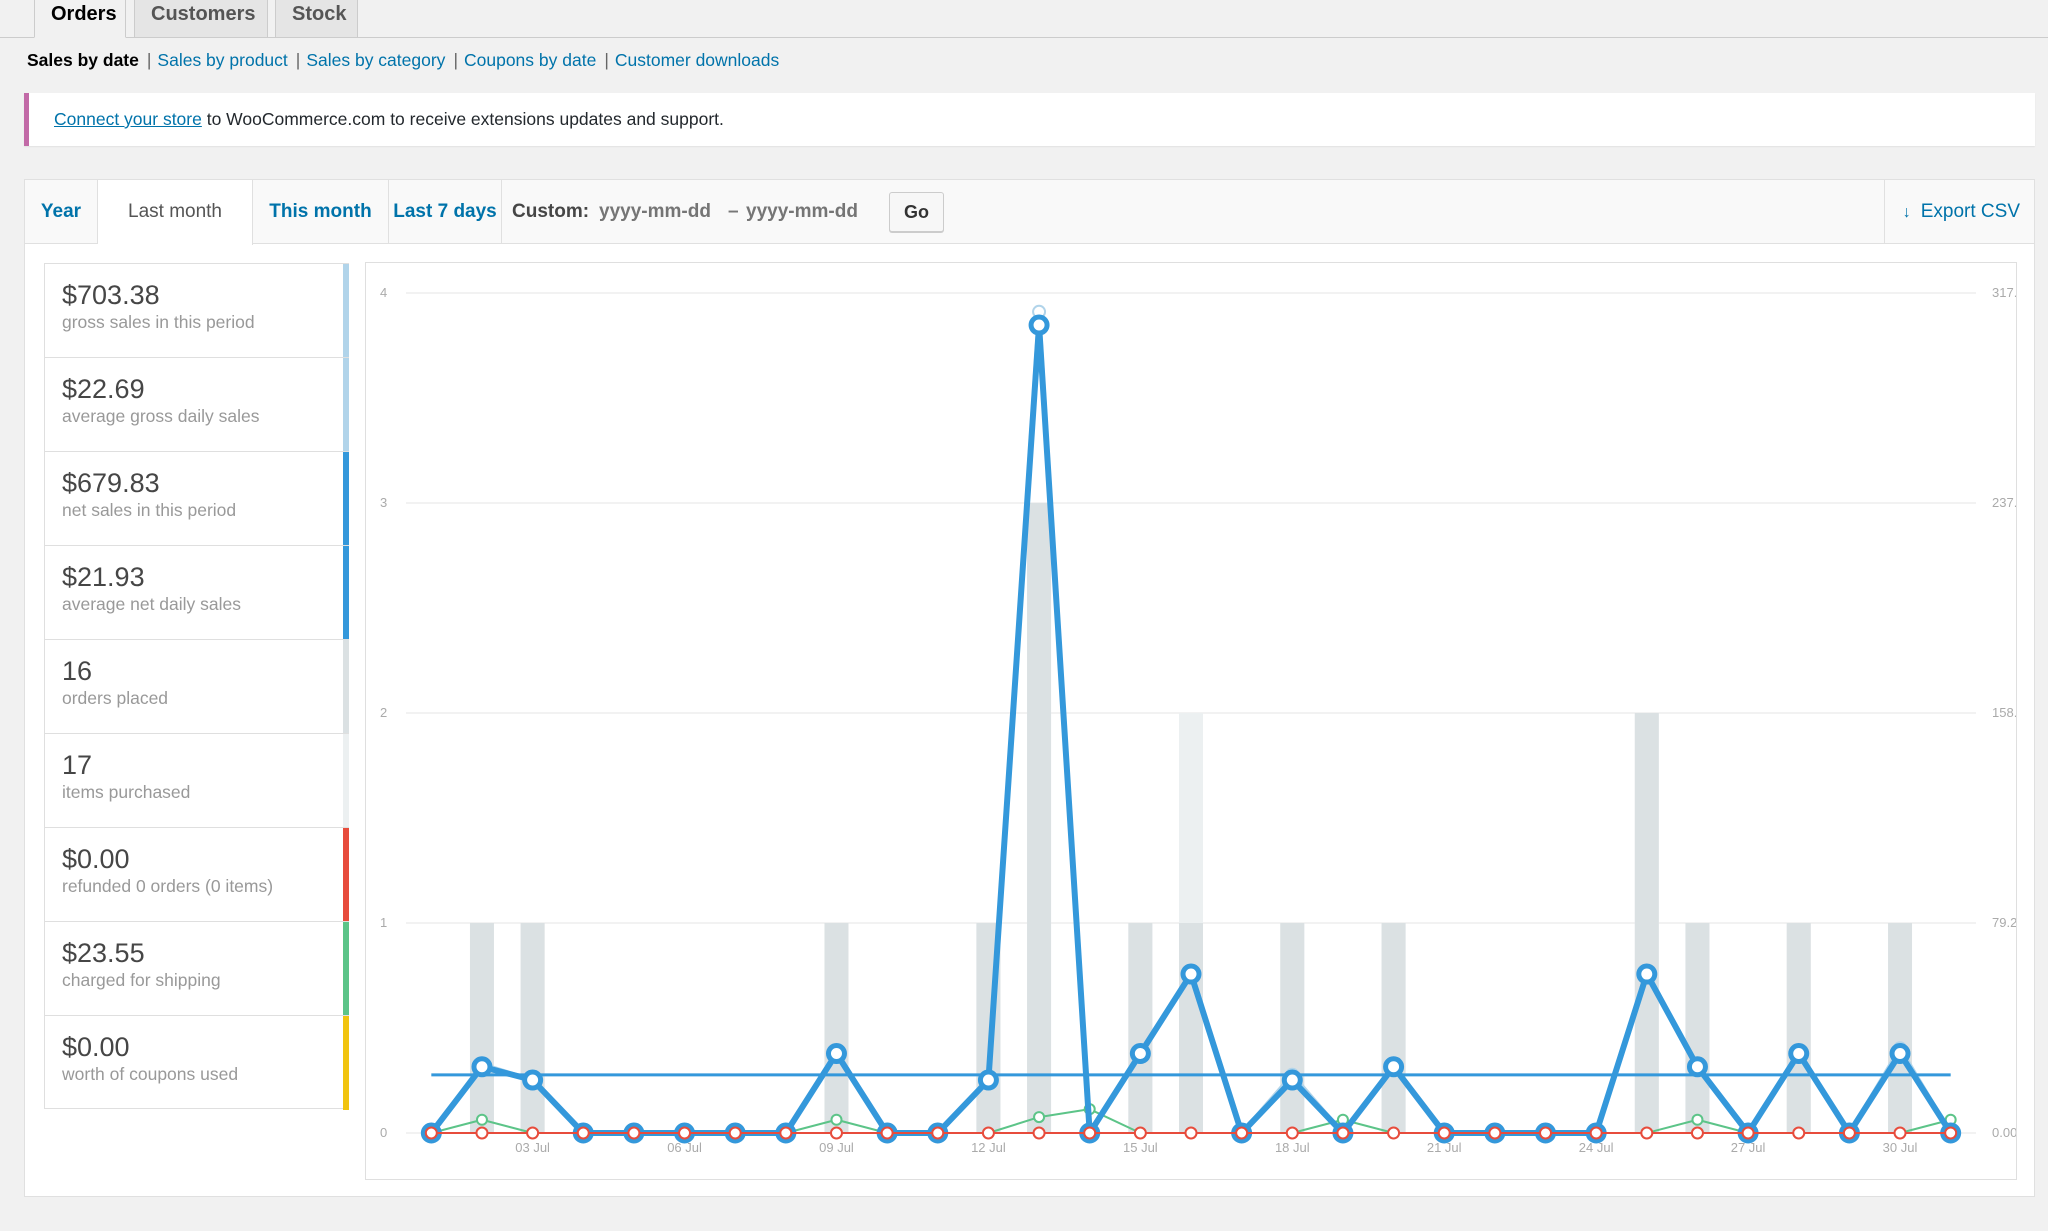 The image size is (2048, 1231). What do you see at coordinates (383, 1132) in the screenshot?
I see `y-axis-tick-label: 0` at bounding box center [383, 1132].